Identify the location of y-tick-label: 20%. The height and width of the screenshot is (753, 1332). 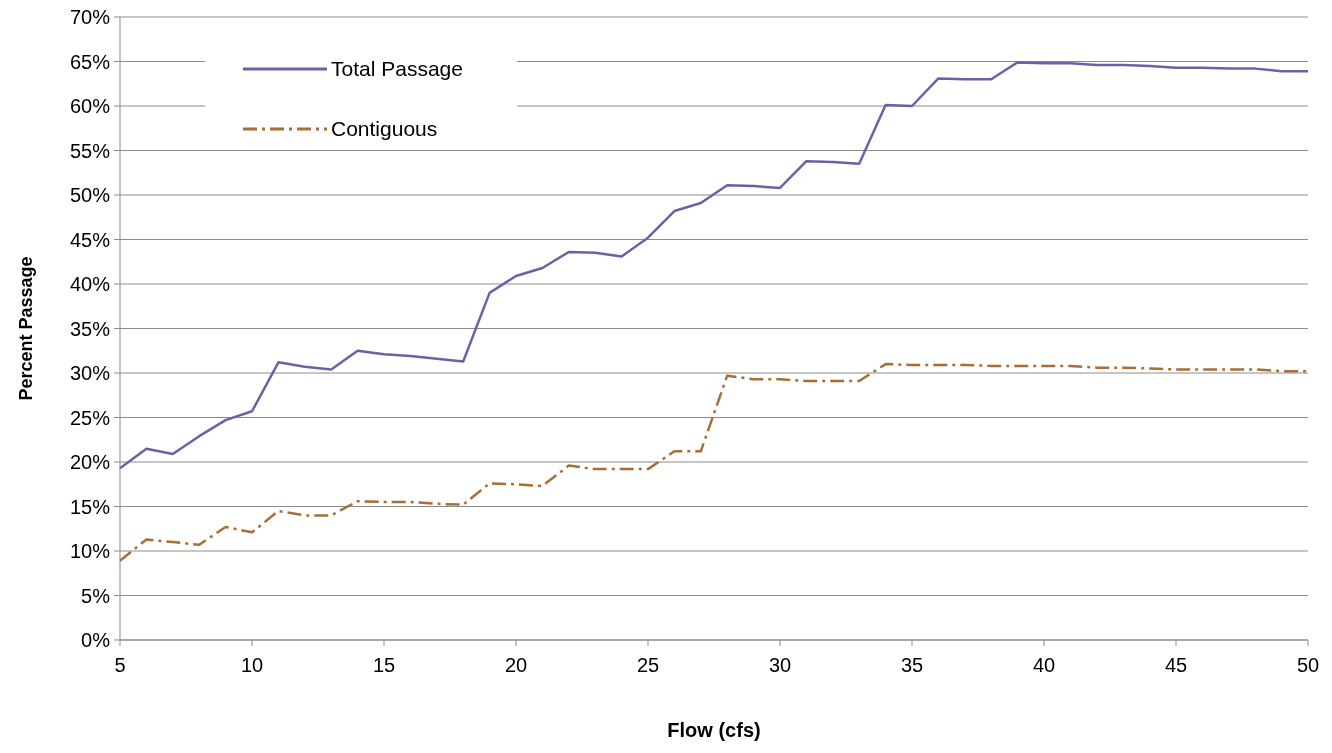
(90, 462).